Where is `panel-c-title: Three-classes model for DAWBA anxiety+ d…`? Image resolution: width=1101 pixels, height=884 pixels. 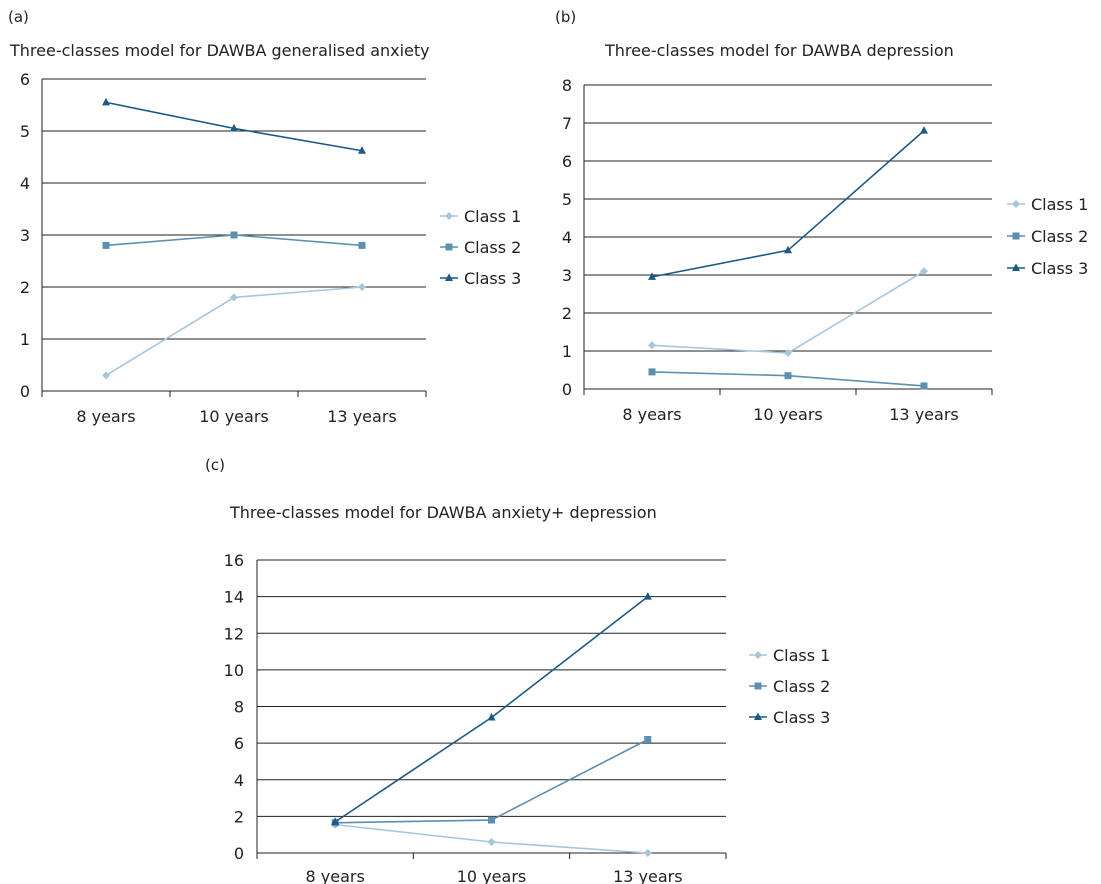
panel-c-title: Three-classes model for DAWBA anxiety+ d… is located at coordinates (443, 512).